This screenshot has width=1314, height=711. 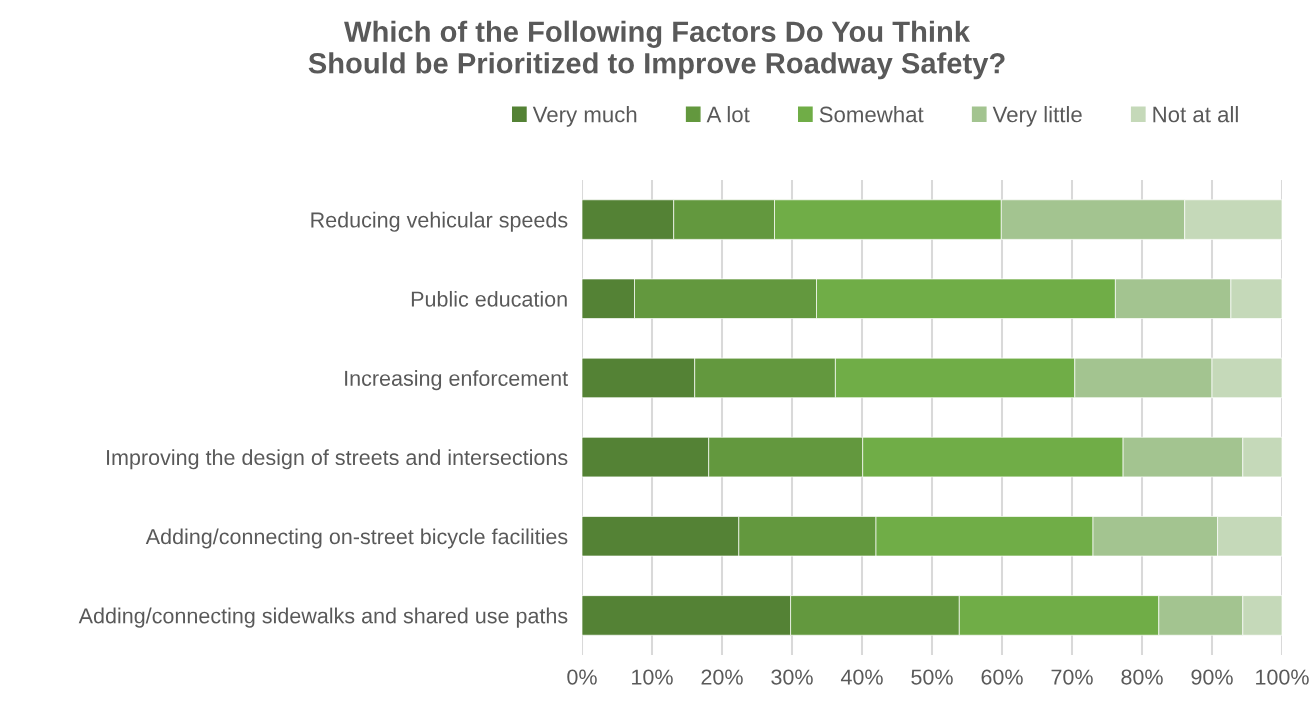 What do you see at coordinates (1072, 677) in the screenshot?
I see `x-tick-label: 70%` at bounding box center [1072, 677].